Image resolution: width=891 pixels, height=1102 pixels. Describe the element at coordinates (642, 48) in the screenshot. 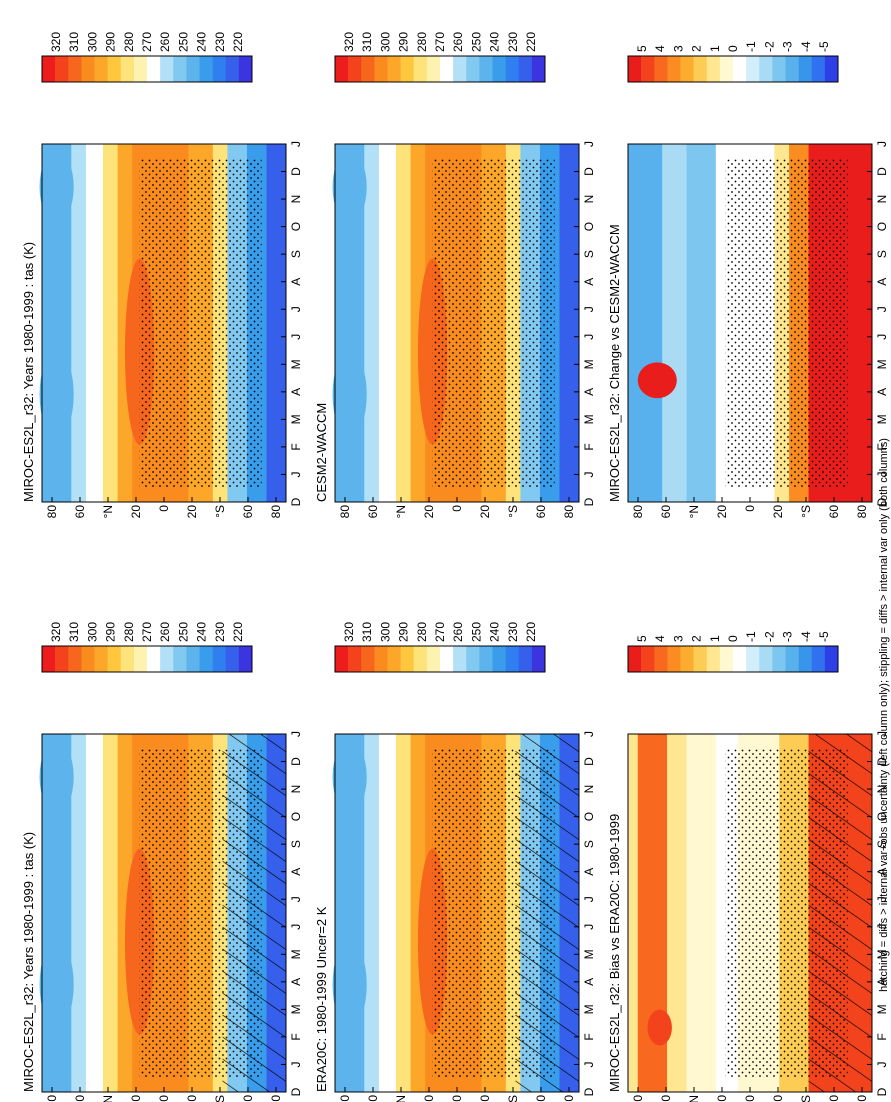

I see `colorbar-label: 5` at that location.